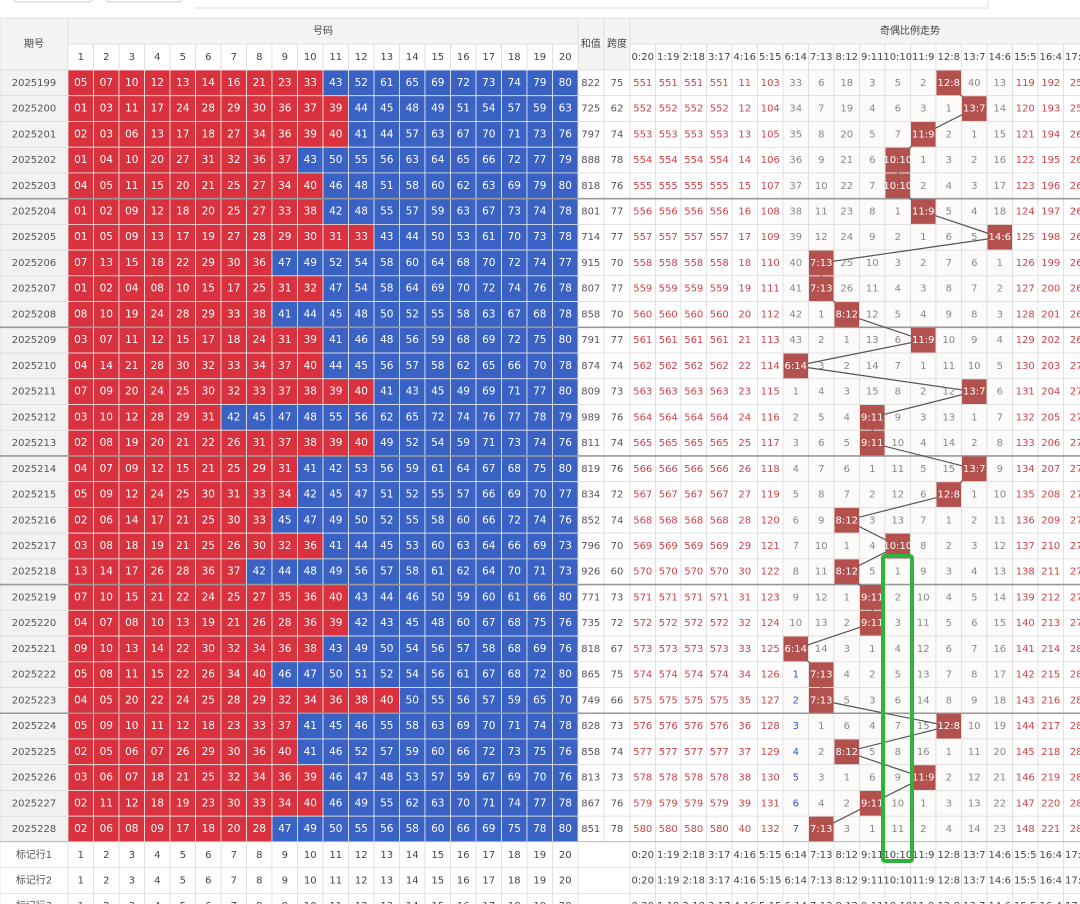 Image resolution: width=1080 pixels, height=904 pixels. What do you see at coordinates (285, 57) in the screenshot?
I see `column-label: 9` at bounding box center [285, 57].